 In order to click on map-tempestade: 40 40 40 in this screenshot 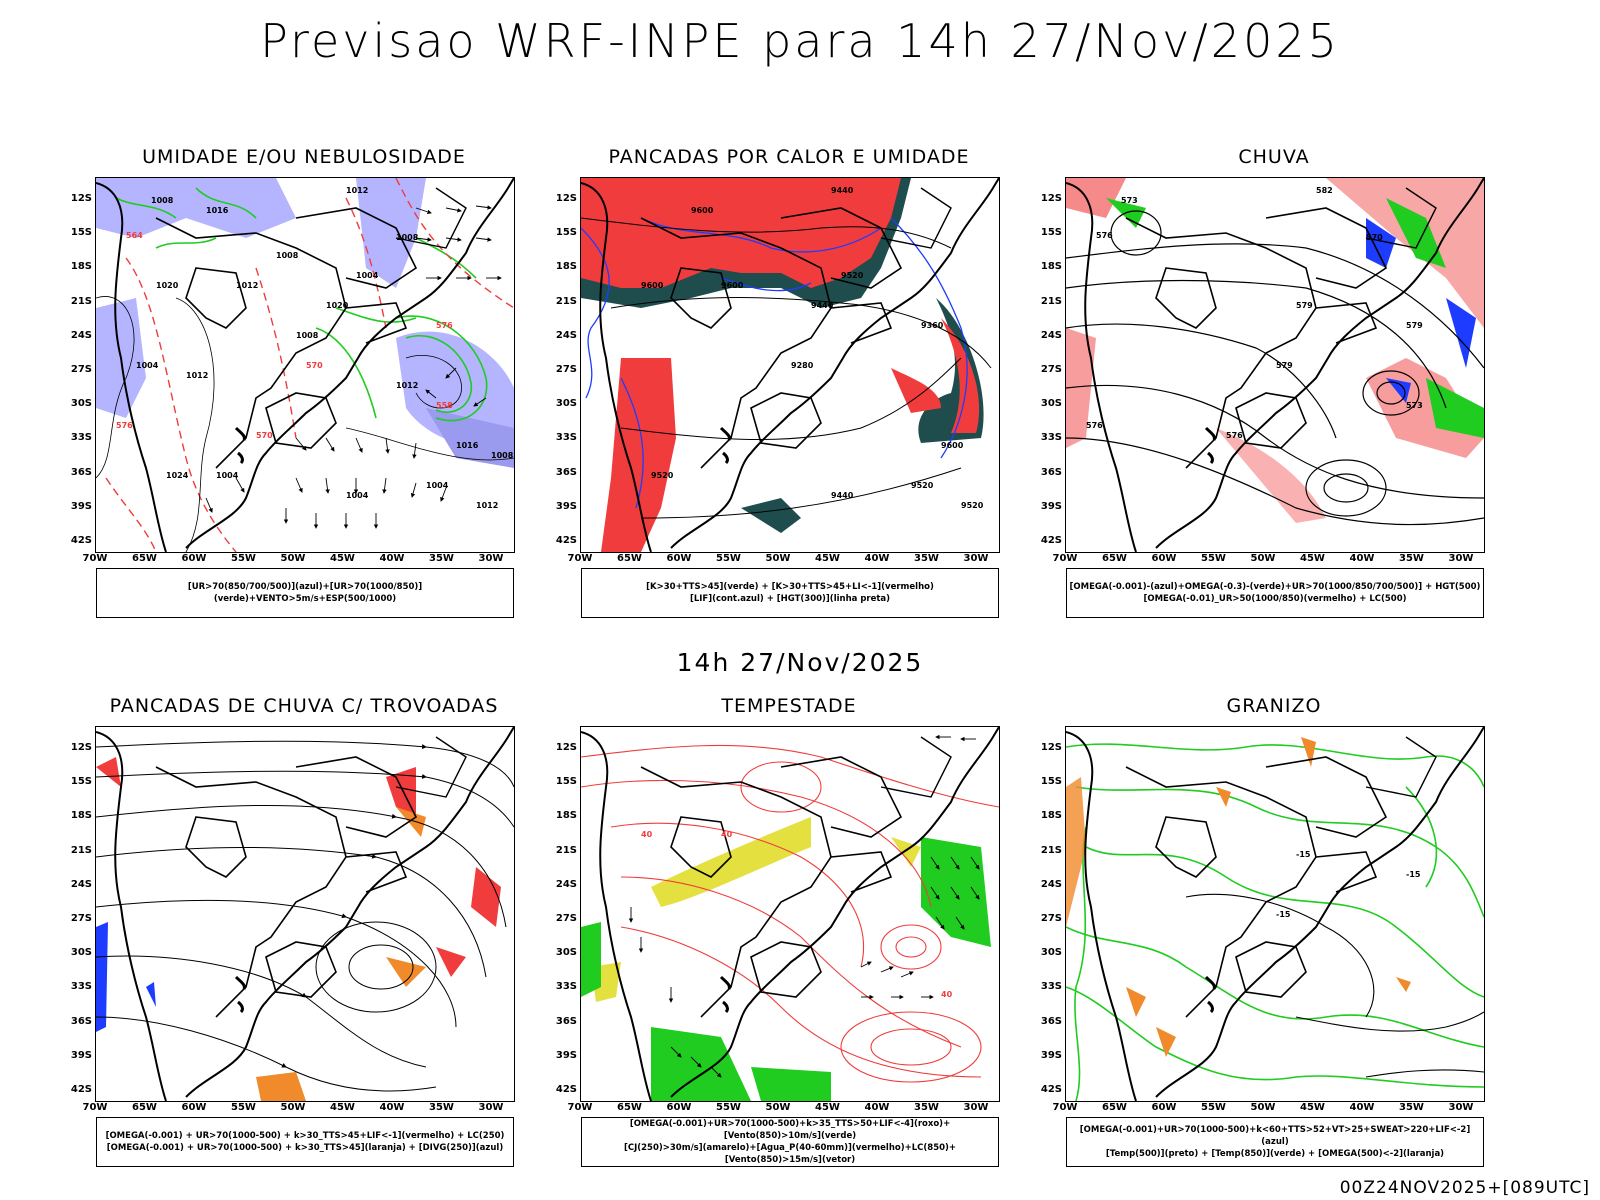, I will do `click(790, 914)`.